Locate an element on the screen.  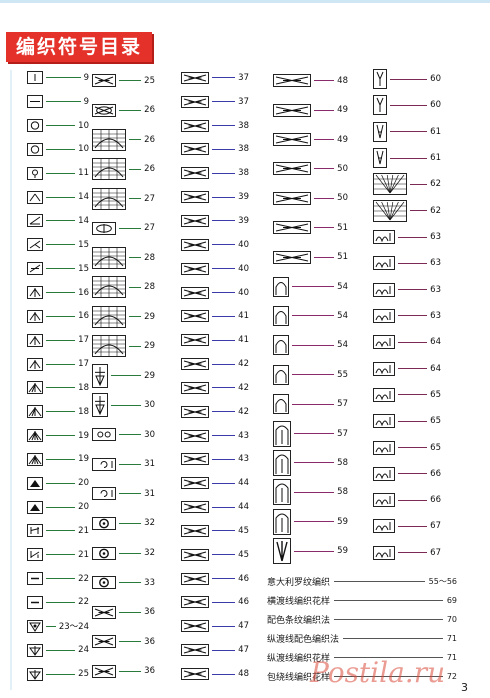
page-reference: 63 is located at coordinates (435, 263).